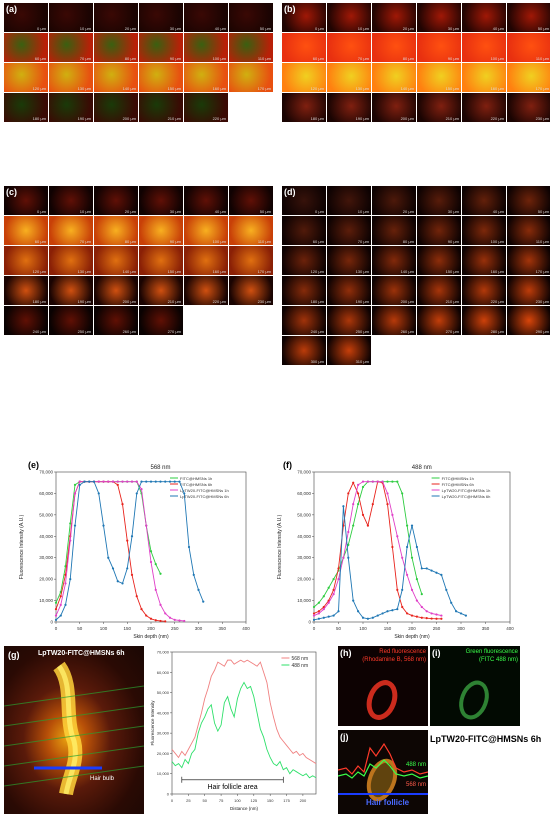 This screenshot has height=818, width=550. What do you see at coordinates (174, 331) in the screenshot?
I see `depth-label: 270 μm` at bounding box center [174, 331].